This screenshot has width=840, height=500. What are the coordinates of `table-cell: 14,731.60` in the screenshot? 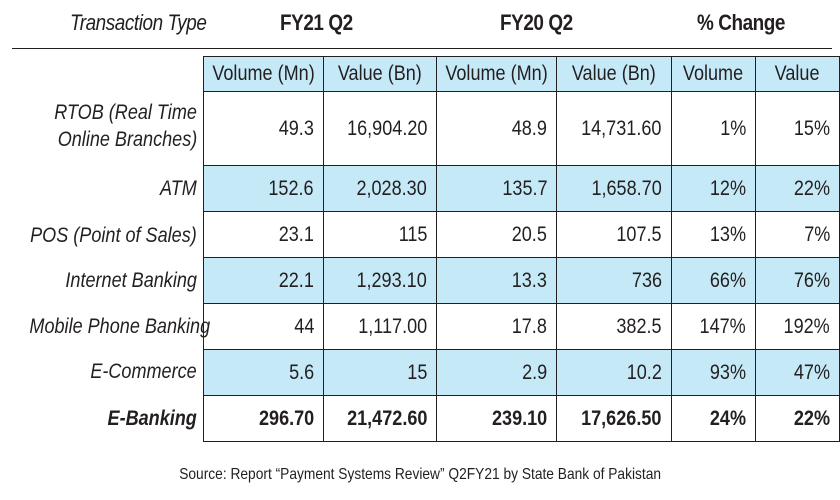 It's located at (614, 128).